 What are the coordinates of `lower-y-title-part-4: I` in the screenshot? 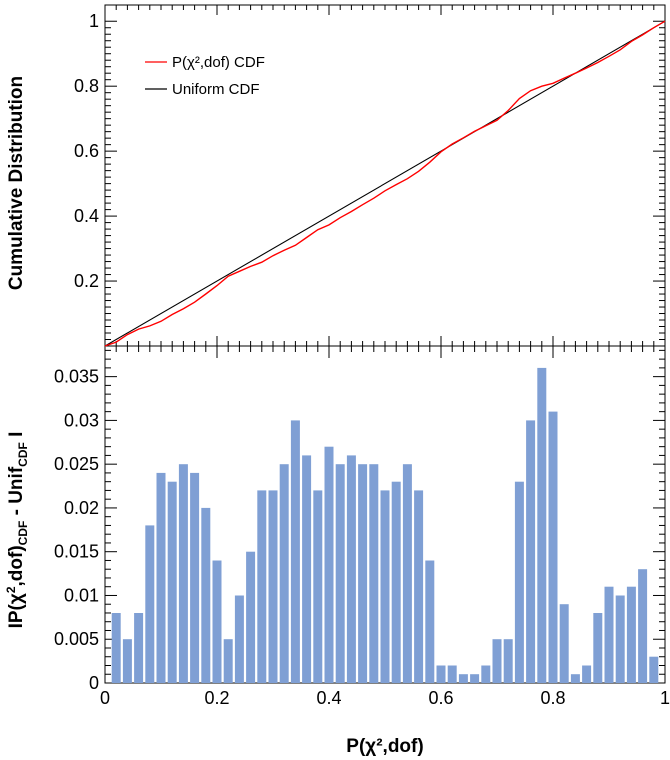 It's located at (16, 437).